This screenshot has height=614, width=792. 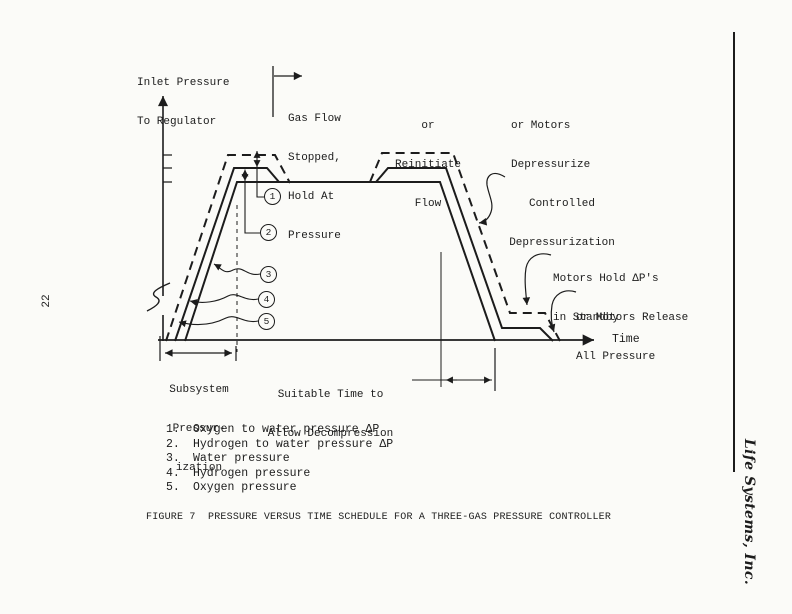 I want to click on legend-item: 4. Hydrogen pressure, so click(x=279, y=474).